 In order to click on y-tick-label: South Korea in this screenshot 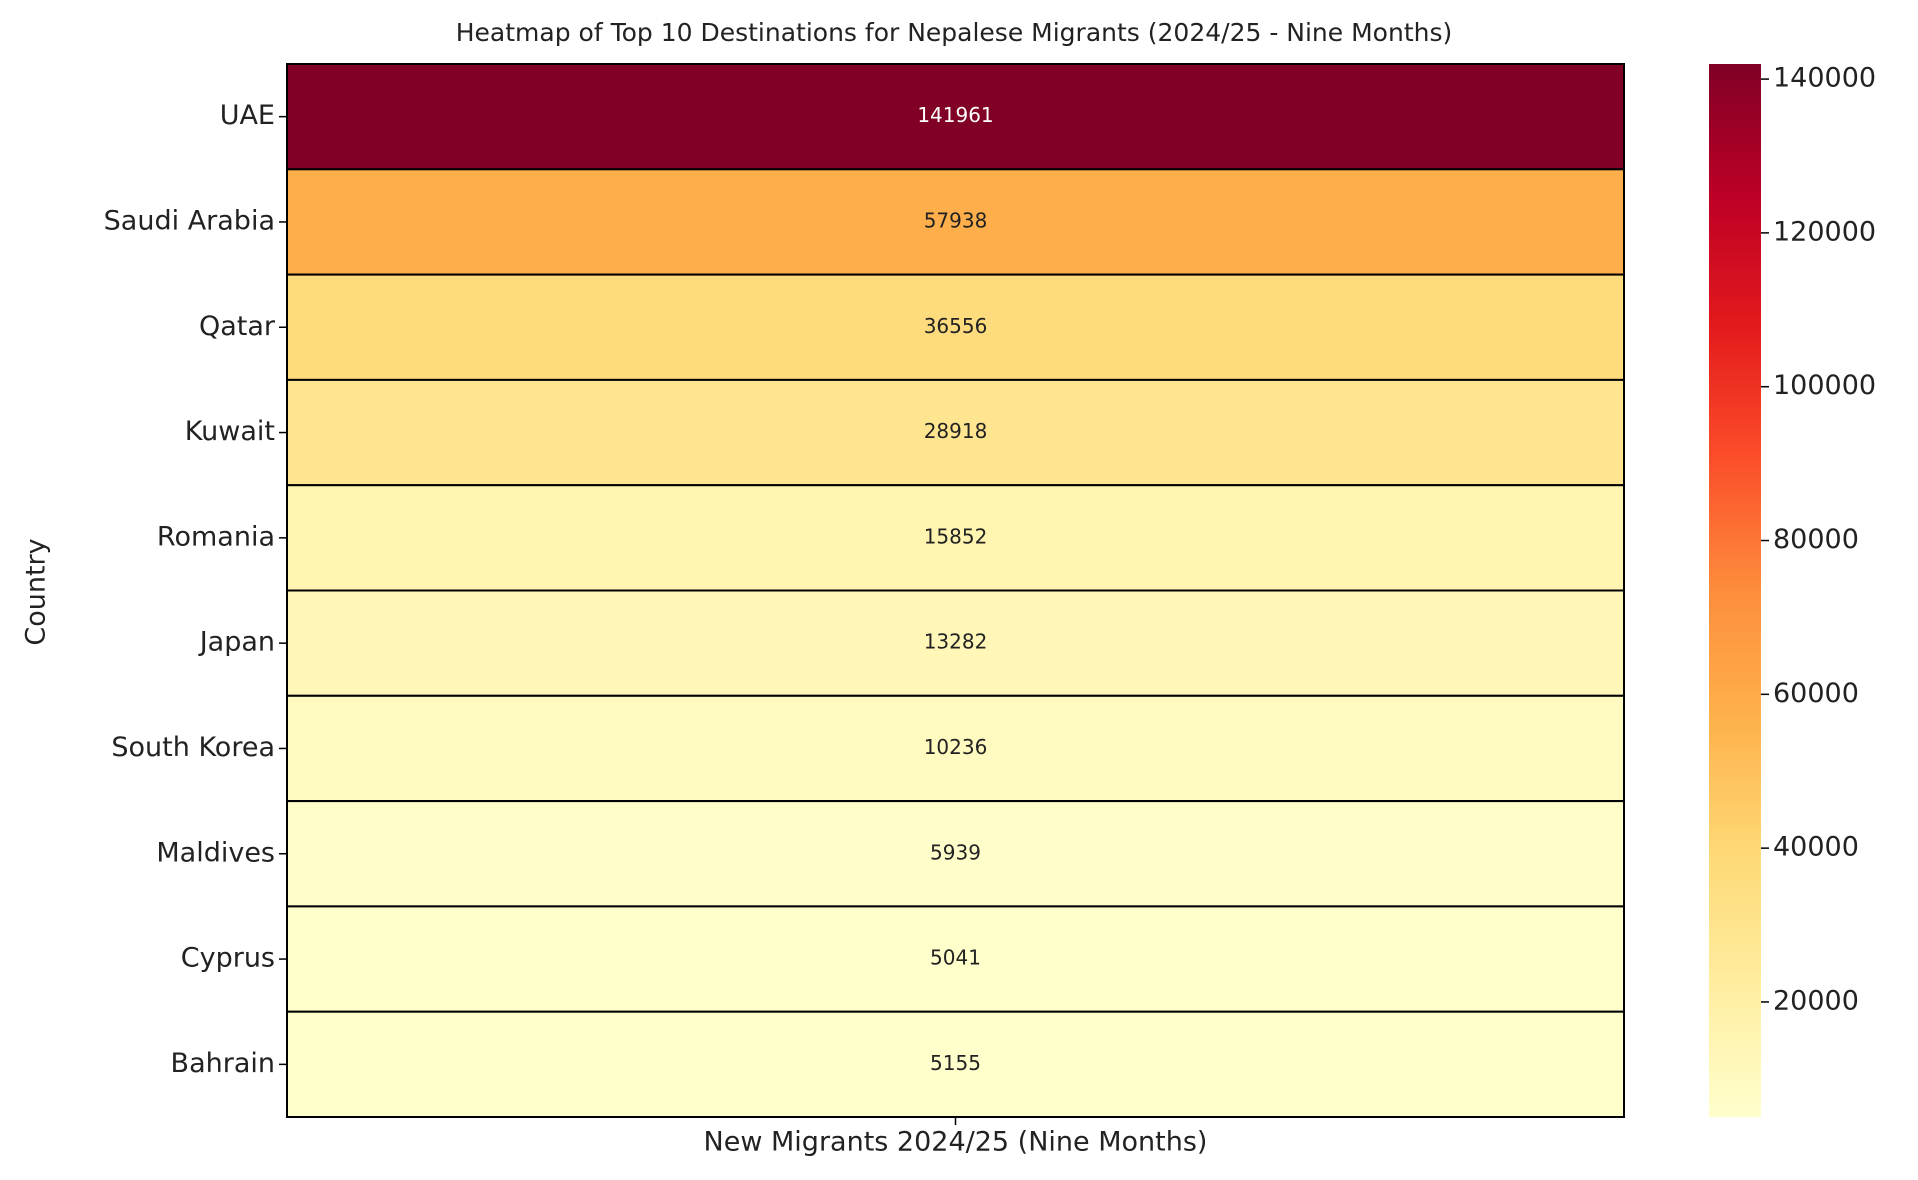, I will do `click(193, 747)`.